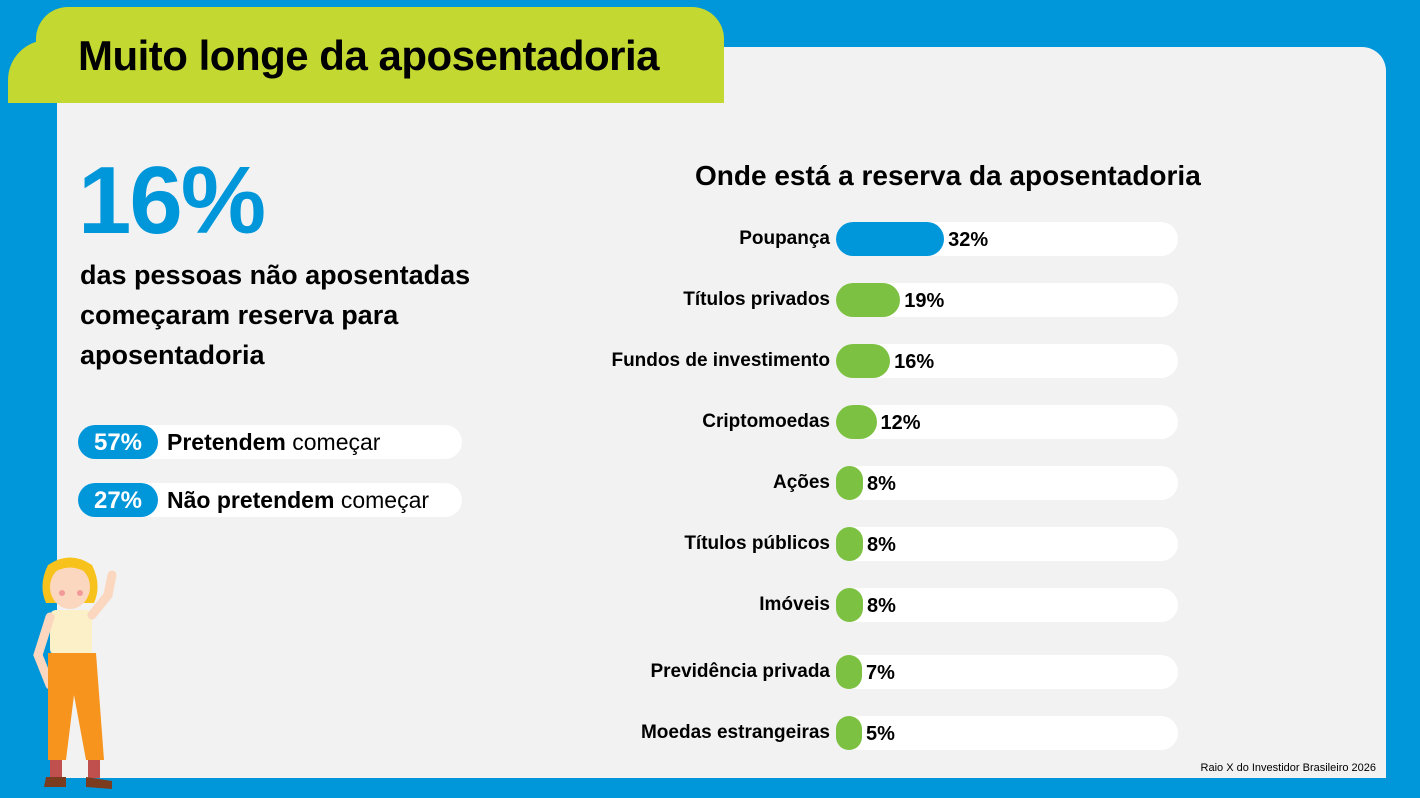  I want to click on intention-label: Não pretendem começar, so click(298, 500).